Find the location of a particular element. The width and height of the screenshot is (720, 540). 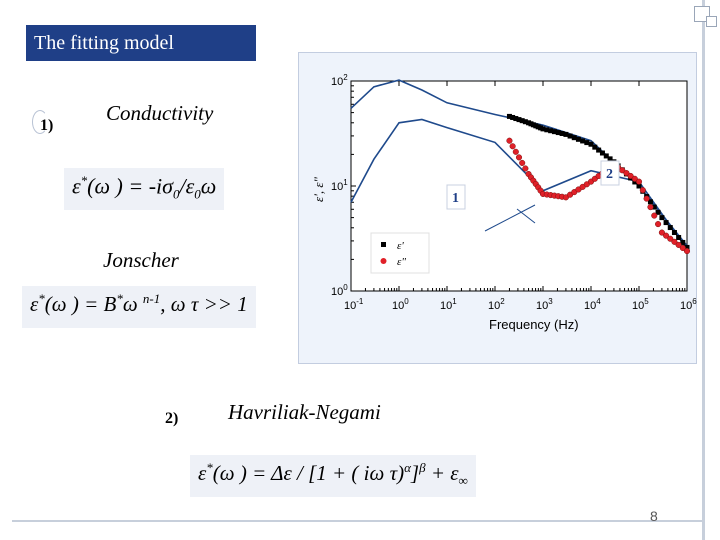

eq2-star2: * is located at coordinates (119, 298).